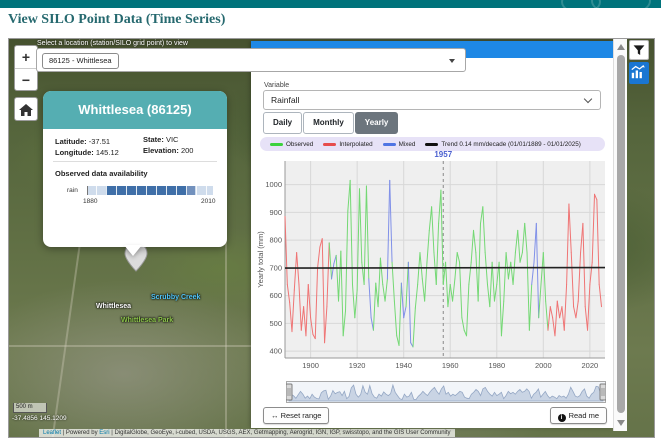  What do you see at coordinates (450, 365) in the screenshot?
I see `svg-text: 1960` at bounding box center [450, 365].